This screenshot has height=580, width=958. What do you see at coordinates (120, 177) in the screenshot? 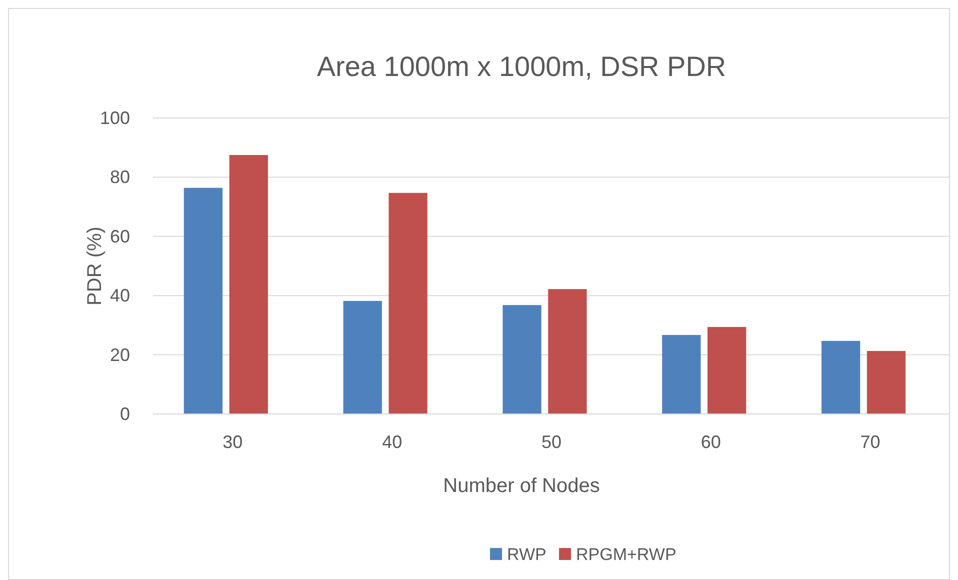
I see `y-tick-label: 80` at bounding box center [120, 177].